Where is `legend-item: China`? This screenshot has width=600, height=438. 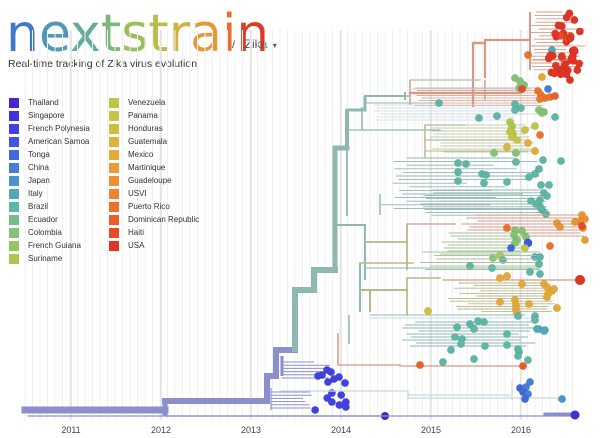 legend-item: China is located at coordinates (49, 167).